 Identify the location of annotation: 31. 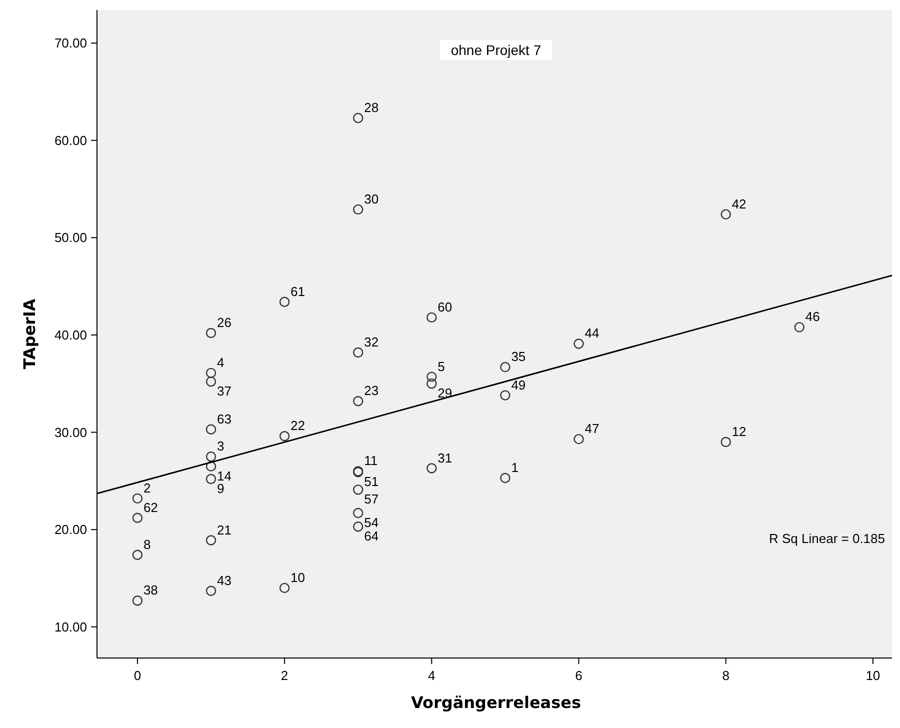
(445, 458).